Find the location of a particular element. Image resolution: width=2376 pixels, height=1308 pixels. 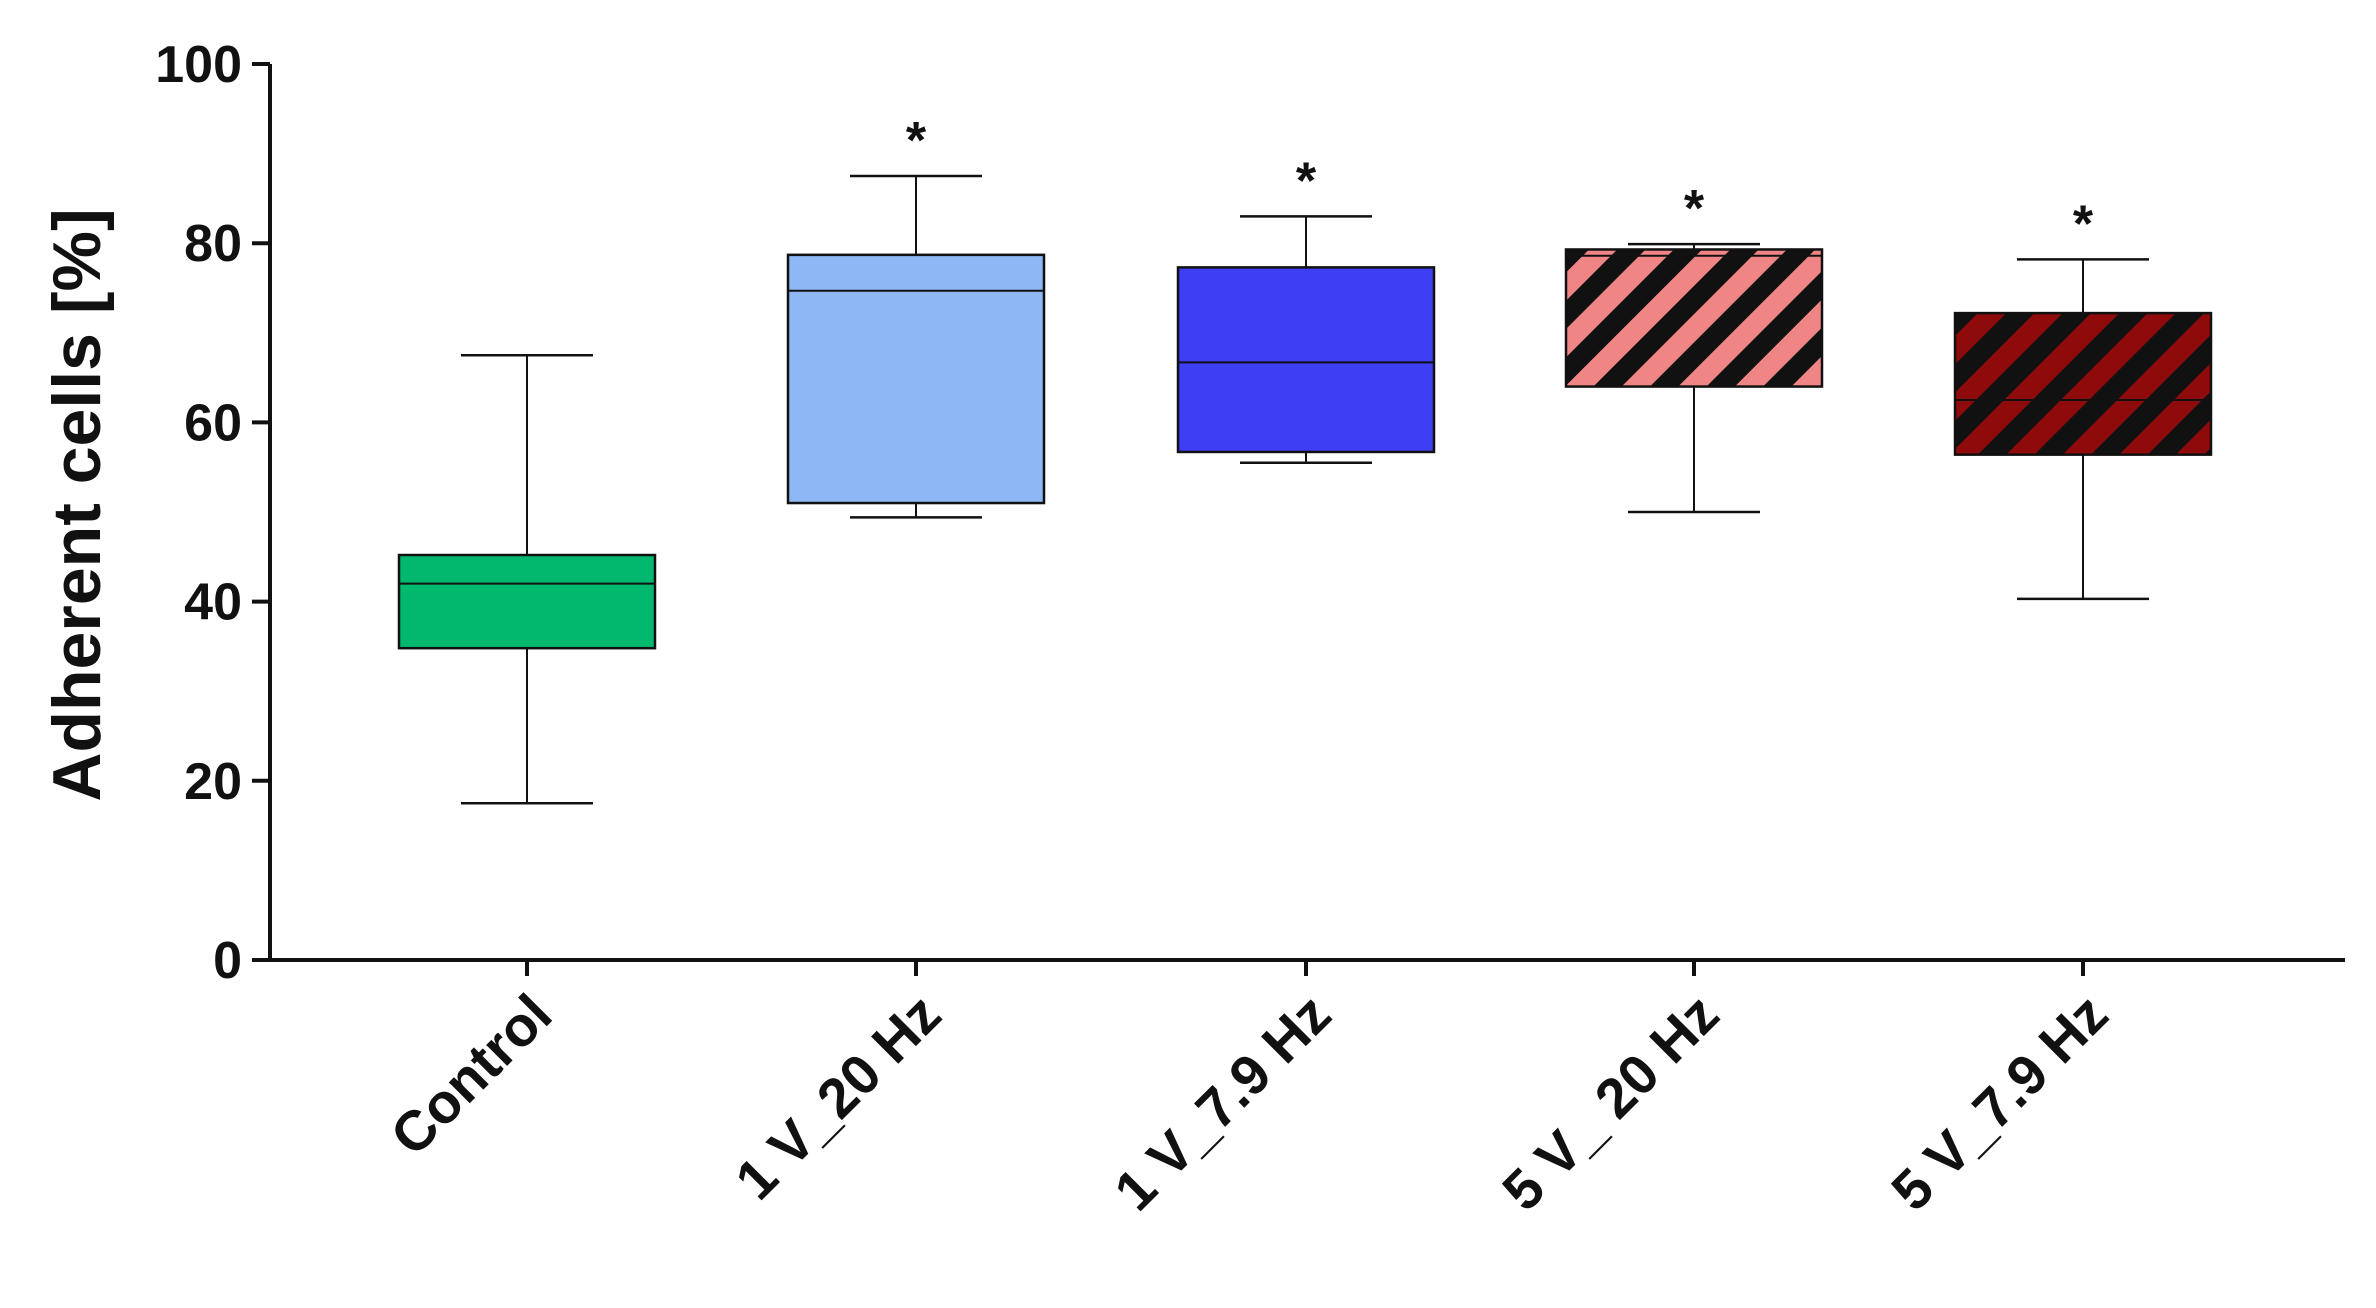

x-tick-label: 5 V_7.9 Hz is located at coordinates (1999, 1102).